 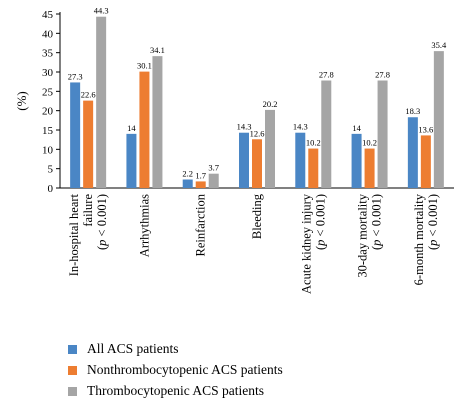 I want to click on y-tick-label: 5, so click(x=51, y=170).